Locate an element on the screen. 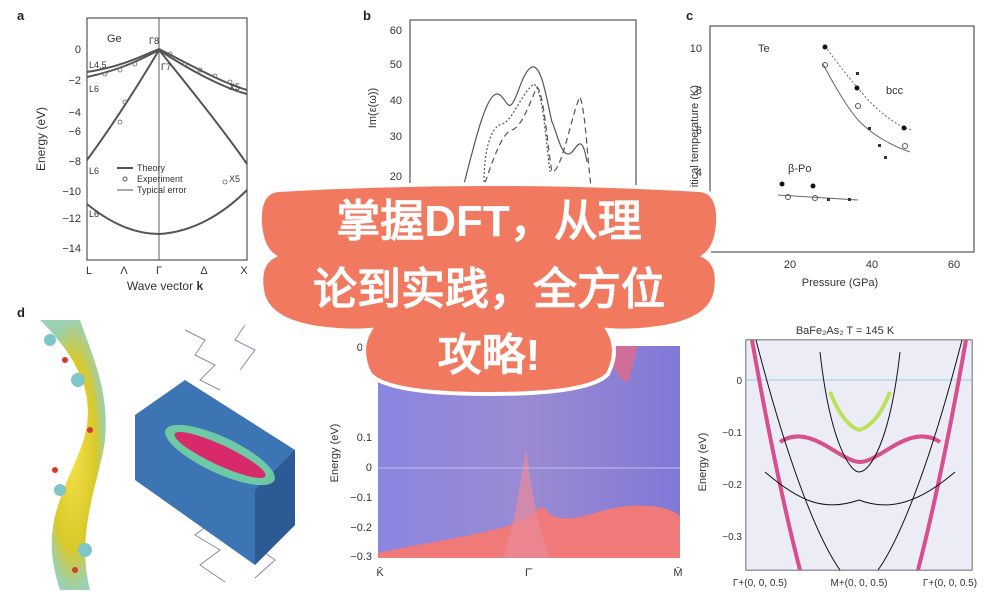 The width and height of the screenshot is (997, 596). dna-surface is located at coordinates (73, 455).